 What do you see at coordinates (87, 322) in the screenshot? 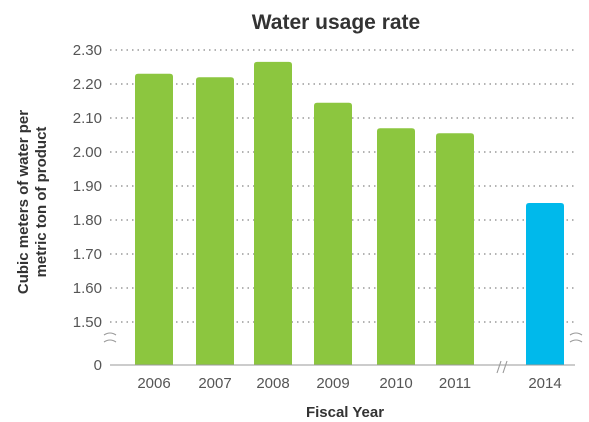
I see `y-tick-label: 1.50` at bounding box center [87, 322].